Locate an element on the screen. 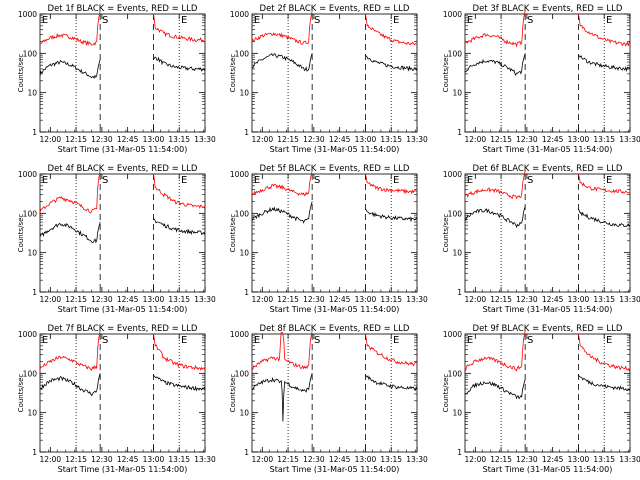 Image resolution: width=640 pixels, height=480 pixels. panel-title: Det 6f BLACK = Events, RED = LLD is located at coordinates (548, 169).